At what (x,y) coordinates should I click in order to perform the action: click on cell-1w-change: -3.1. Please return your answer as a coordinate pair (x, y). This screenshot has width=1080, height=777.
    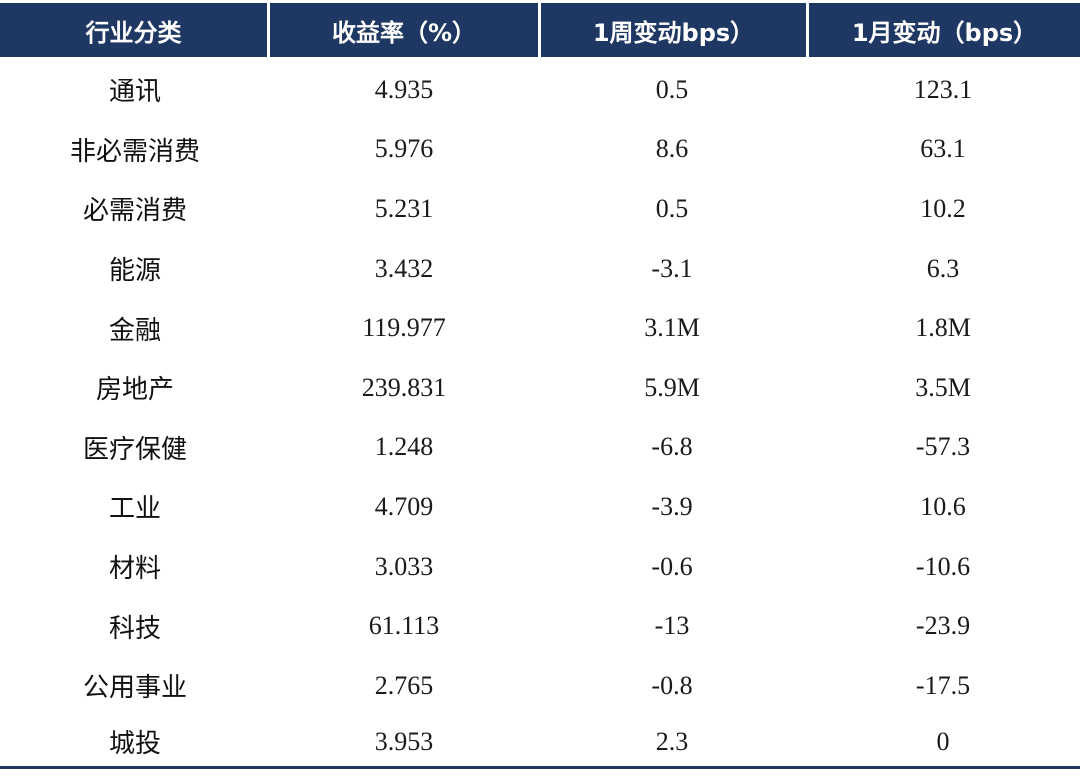
    Looking at the image, I should click on (672, 268).